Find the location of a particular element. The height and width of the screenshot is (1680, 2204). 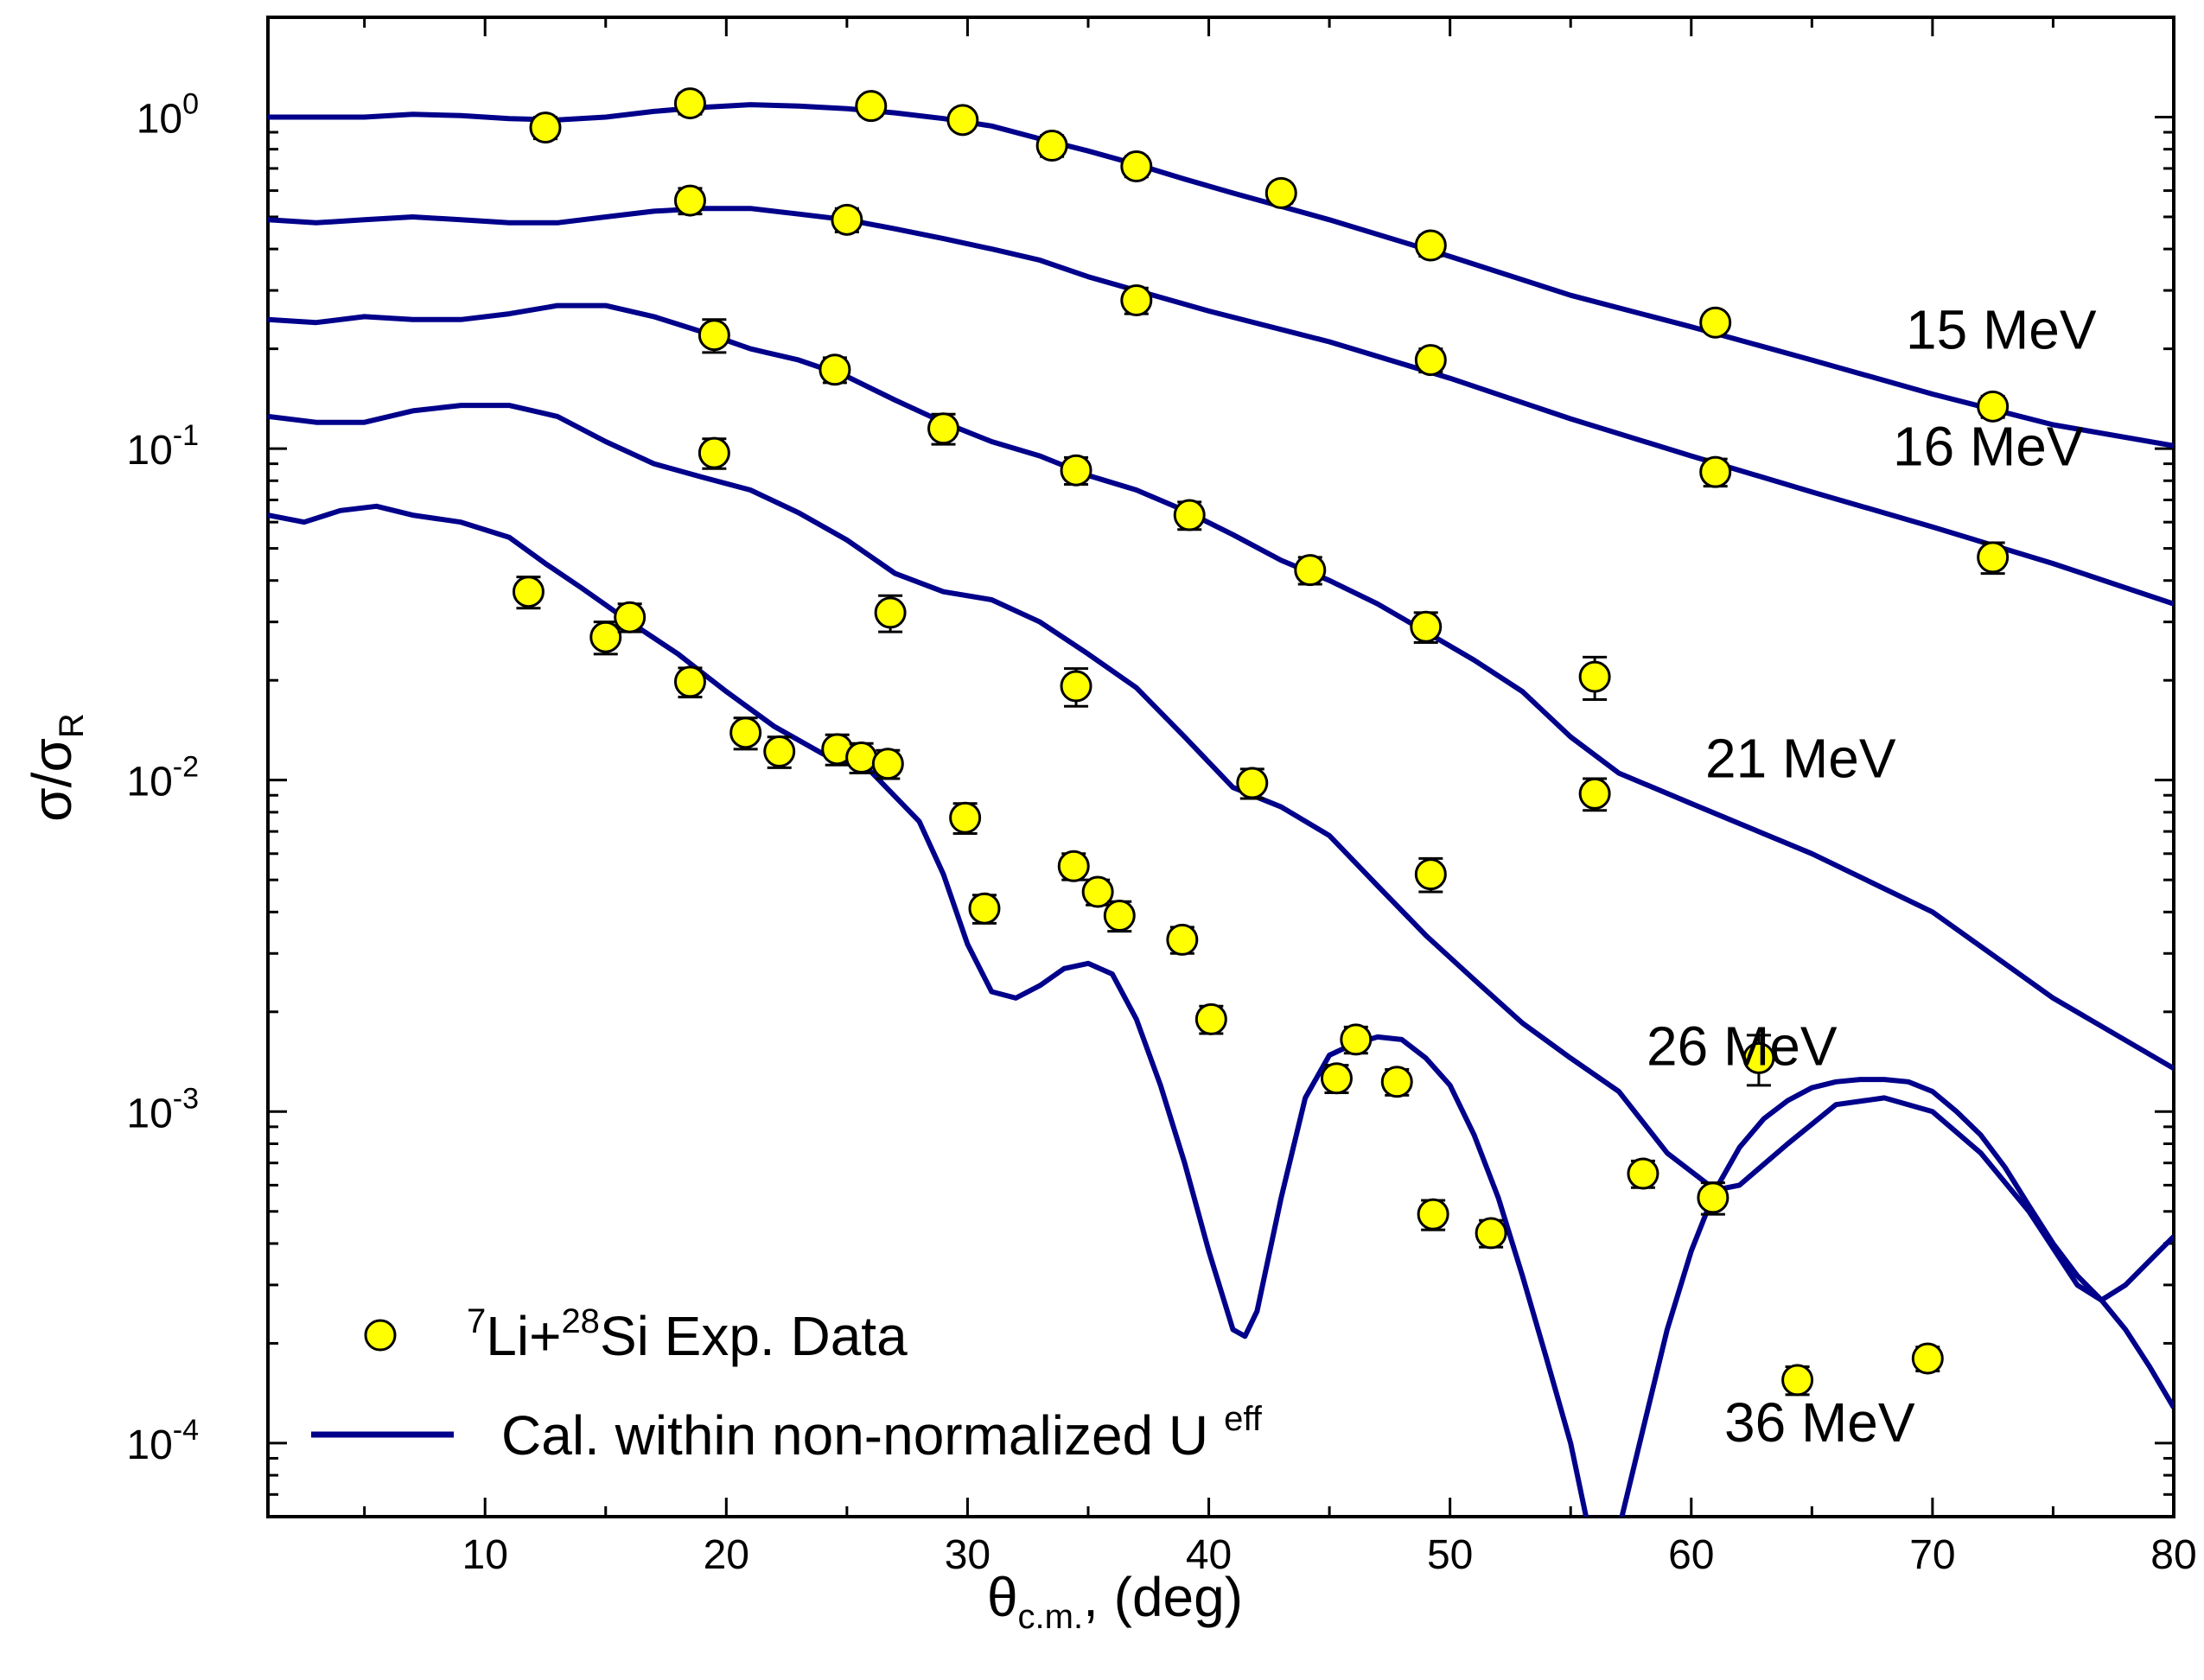

y-tick-label: 10⁻⁴ is located at coordinates (162, 1441).